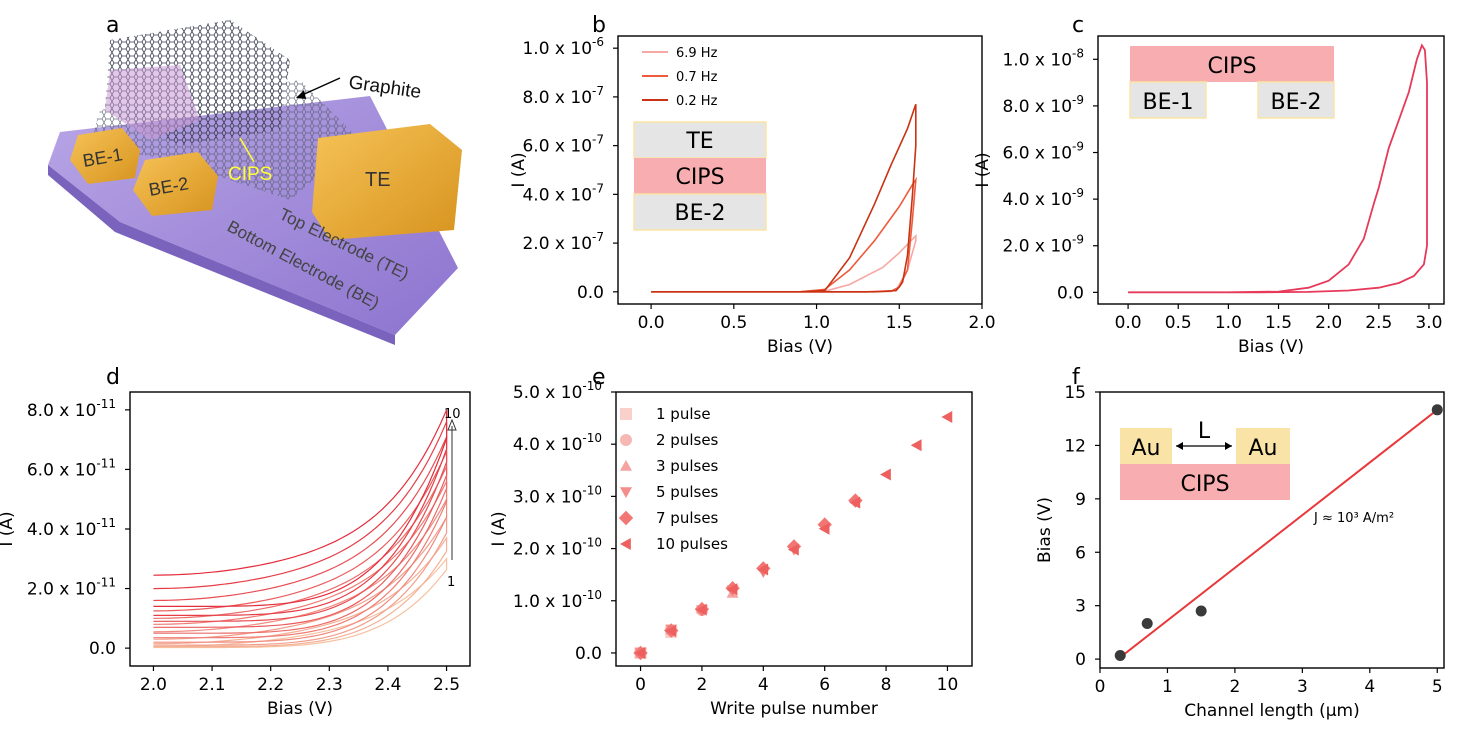 This screenshot has width=1464, height=738. I want to click on current-density-annotation: J ≈ 10³ A/m², so click(1353, 518).